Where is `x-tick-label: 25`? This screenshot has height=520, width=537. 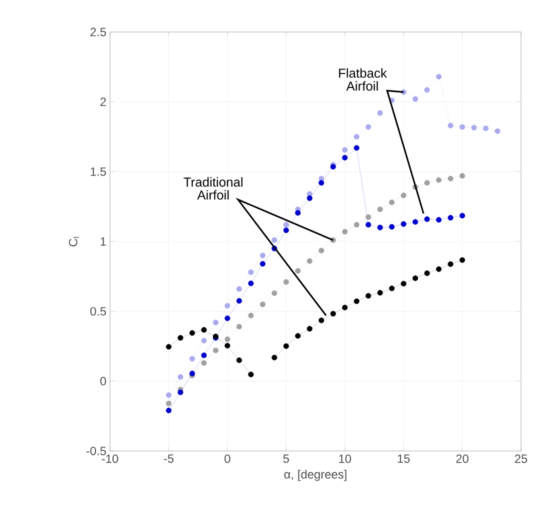 x-tick-label: 25 is located at coordinates (521, 458).